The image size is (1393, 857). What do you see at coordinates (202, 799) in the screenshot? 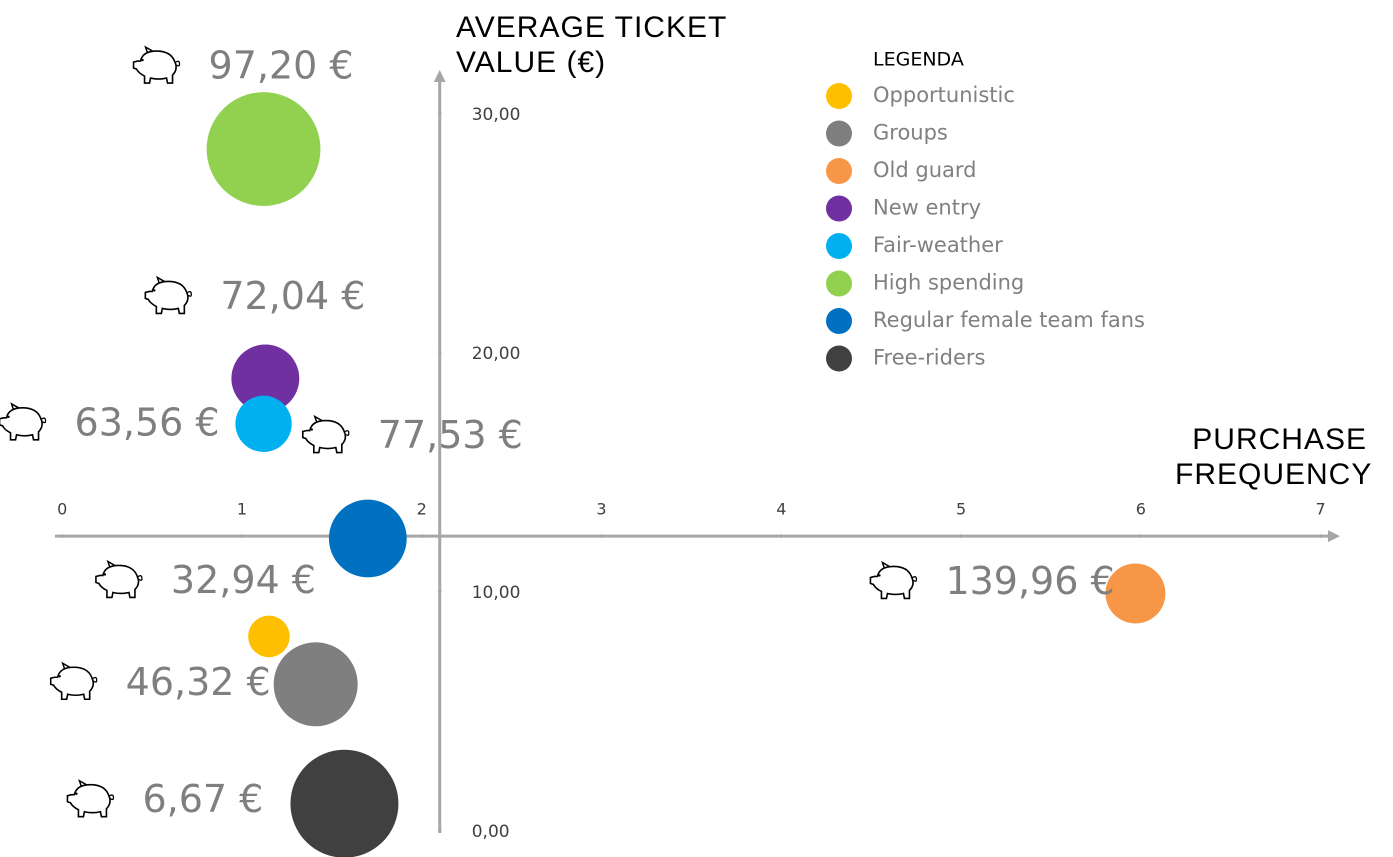
I see `spend-label: 6,67 €` at bounding box center [202, 799].